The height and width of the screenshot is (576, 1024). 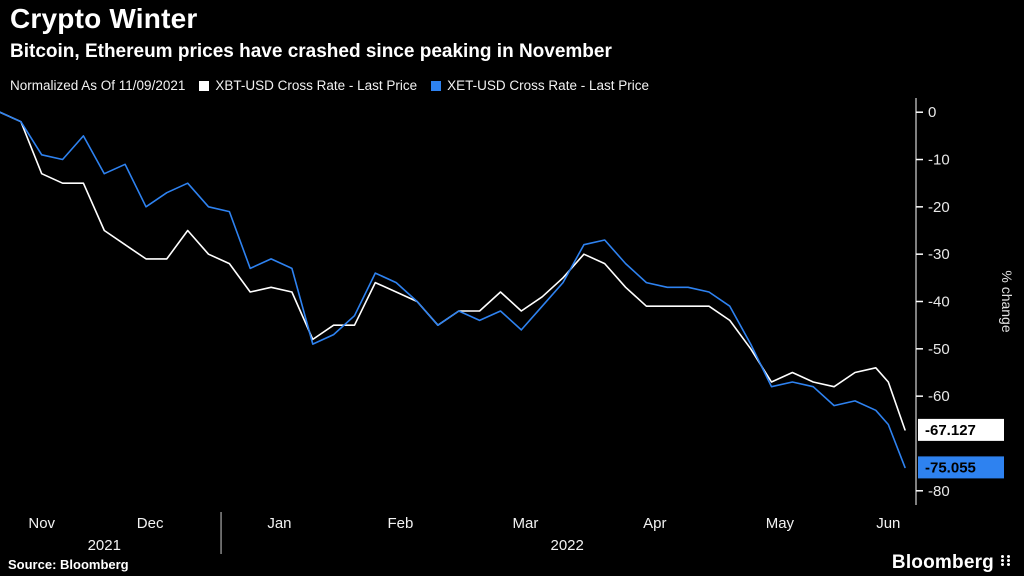 What do you see at coordinates (150, 523) in the screenshot?
I see `svg-text: Dec` at bounding box center [150, 523].